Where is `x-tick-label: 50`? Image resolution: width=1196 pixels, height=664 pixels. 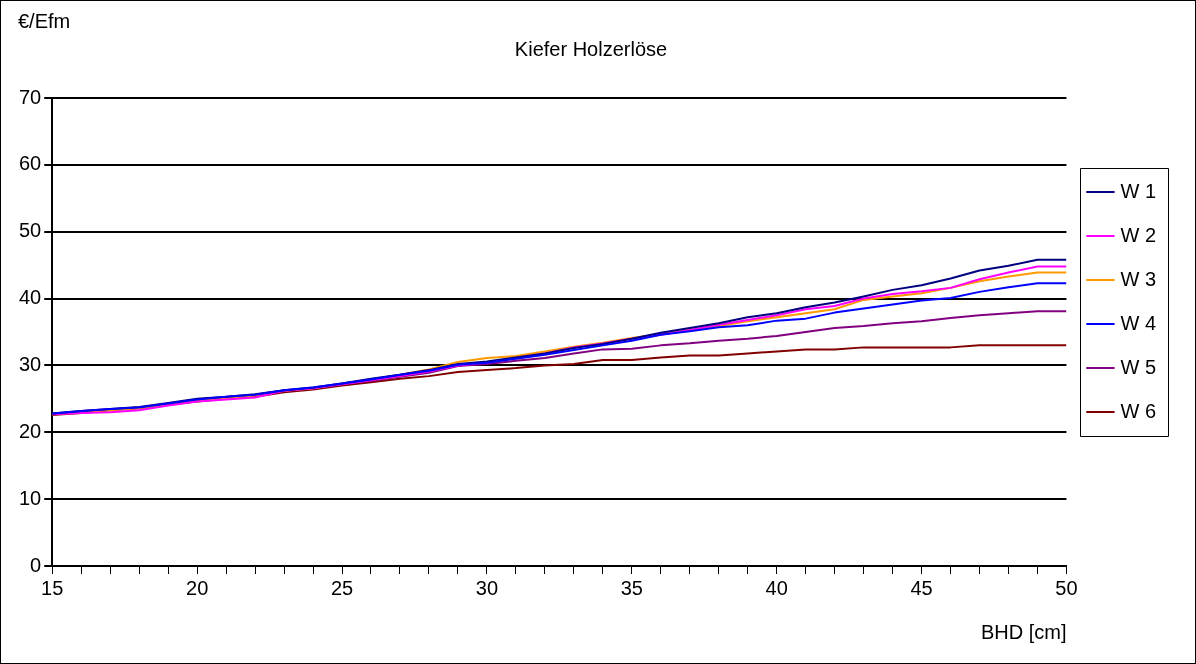
x-tick-label: 50 is located at coordinates (1066, 587).